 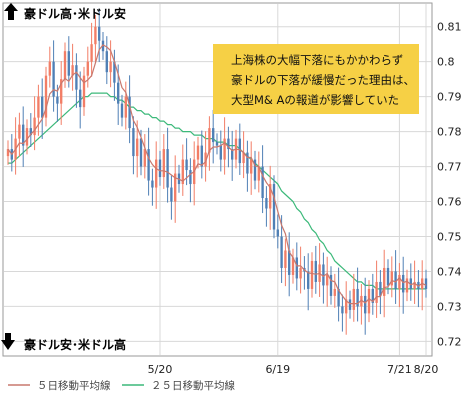 What do you see at coordinates (293, 369) in the screenshot?
I see `x-axis-ticks: 5/20 6/19 7/21 8/20` at bounding box center [293, 369].